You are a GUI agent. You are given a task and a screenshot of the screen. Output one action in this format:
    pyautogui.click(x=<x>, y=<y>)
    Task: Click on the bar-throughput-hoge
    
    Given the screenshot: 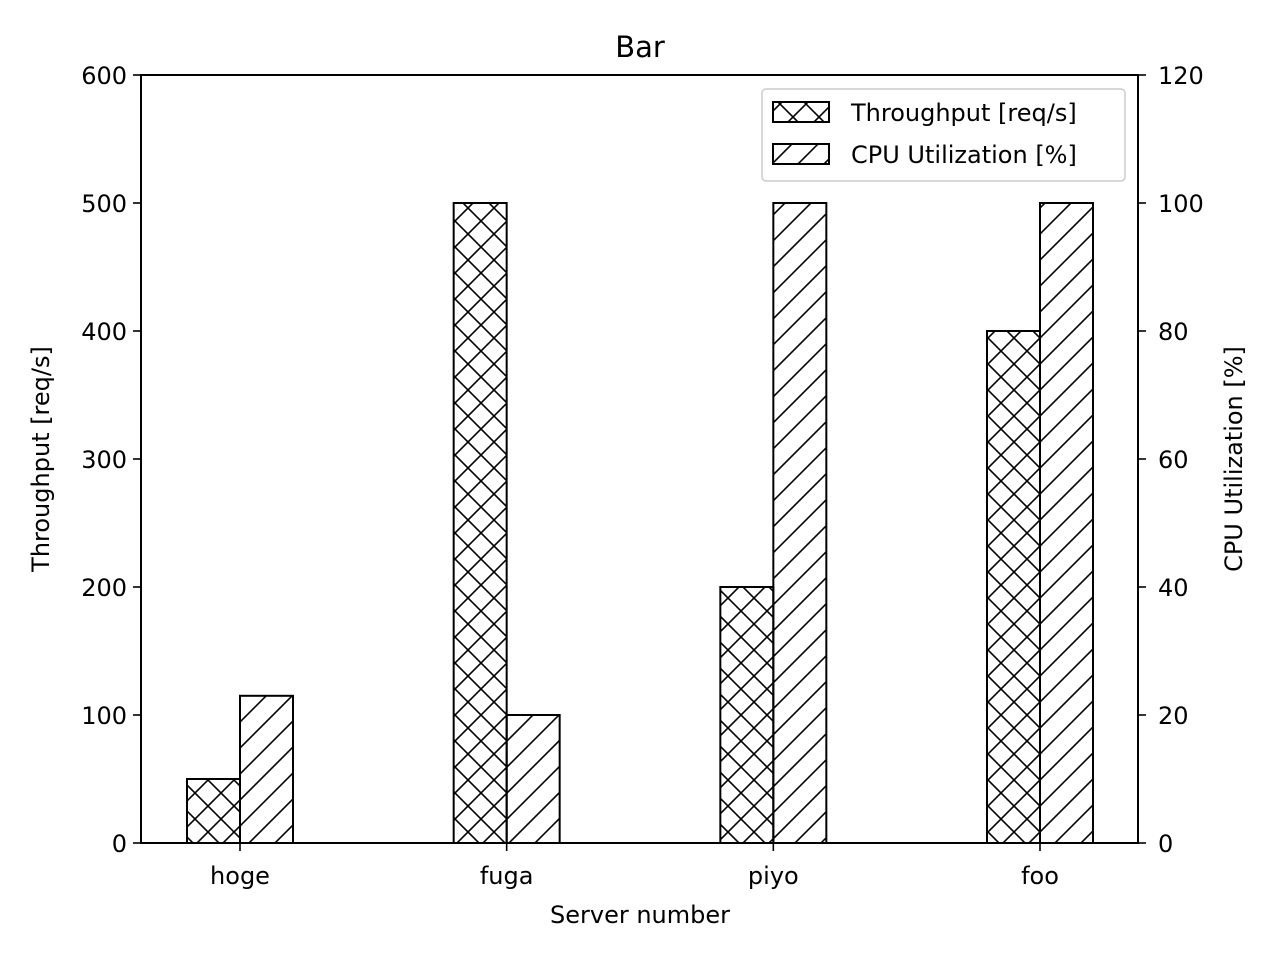 What is the action you would take?
    pyautogui.click(x=213, y=811)
    